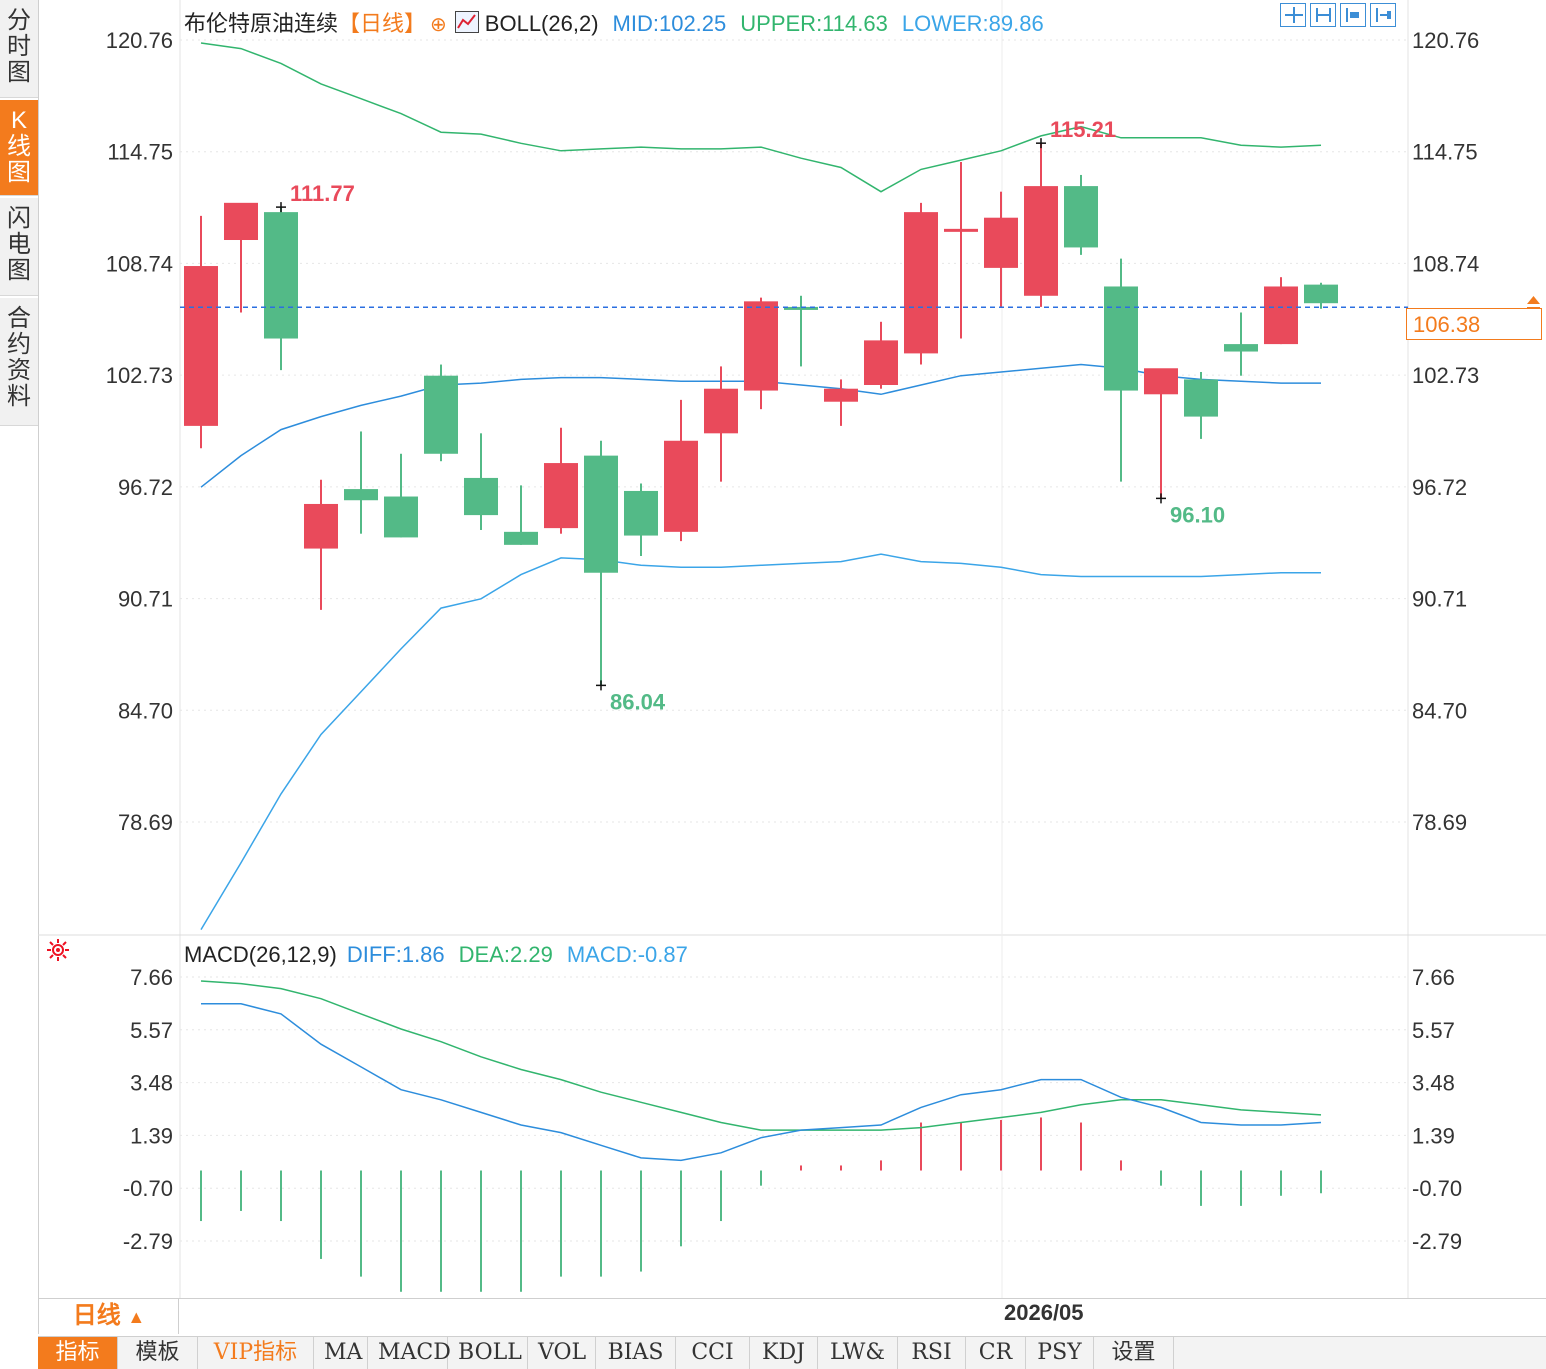 The image size is (1546, 1369). I want to click on price-tick-left: 102.73, so click(139, 375).